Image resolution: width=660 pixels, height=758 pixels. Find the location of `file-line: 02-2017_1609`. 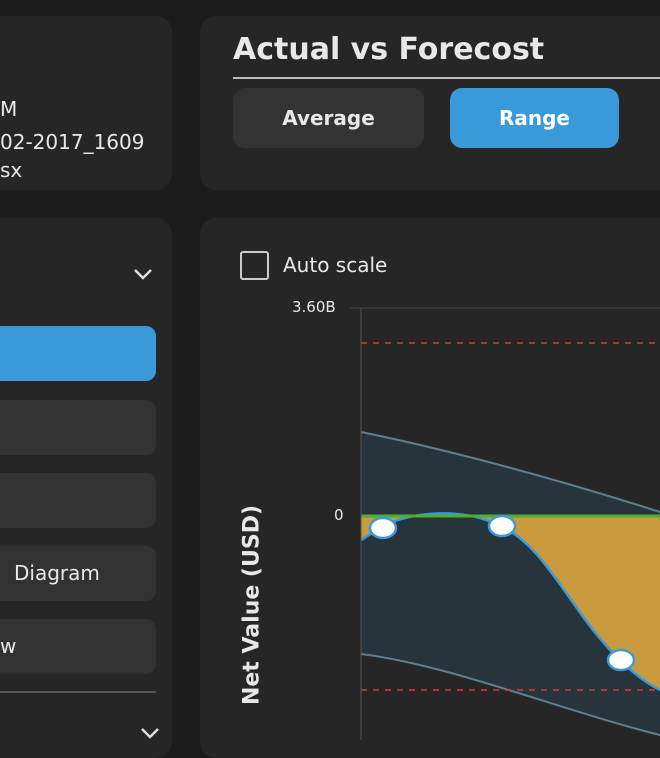

file-line: 02-2017_1609 is located at coordinates (72, 142).